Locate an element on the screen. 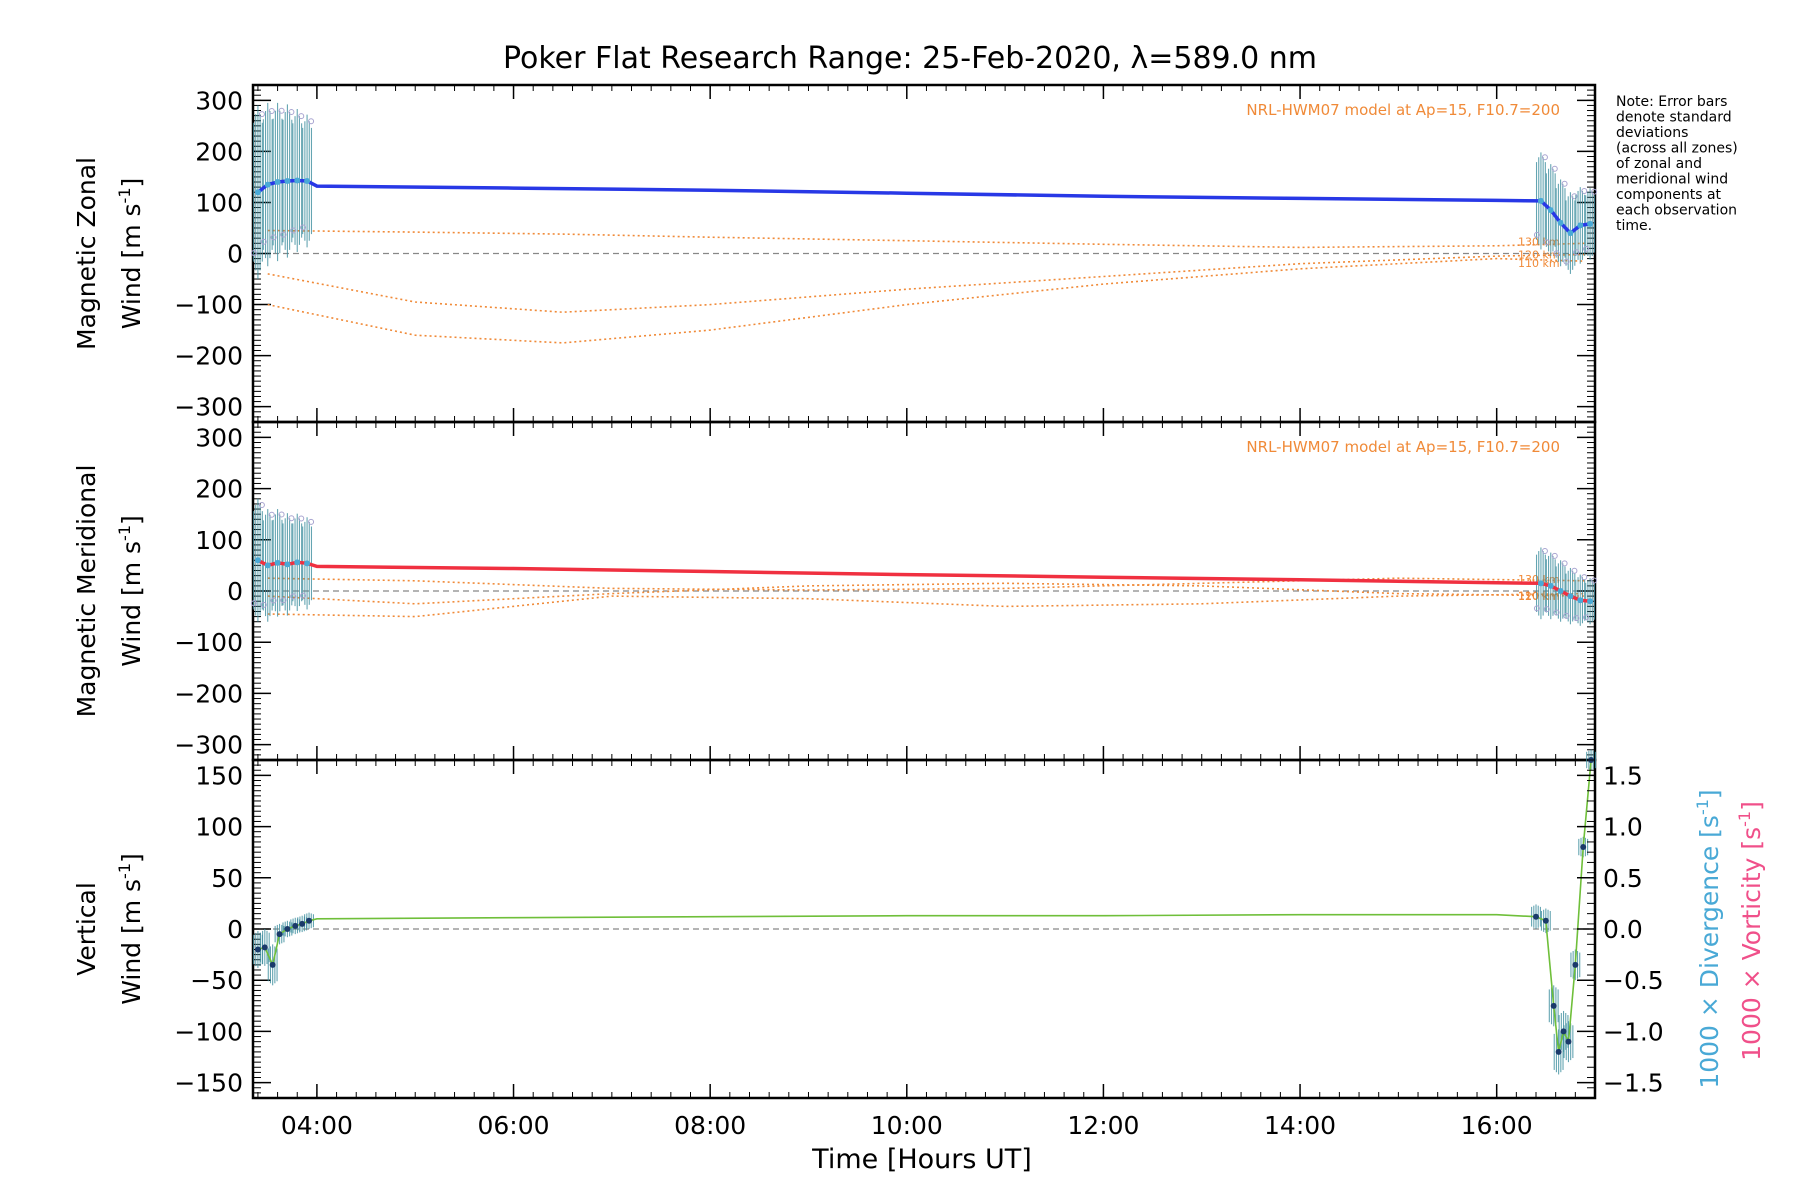 The height and width of the screenshot is (1200, 1800). series-line is located at coordinates (924, 580).